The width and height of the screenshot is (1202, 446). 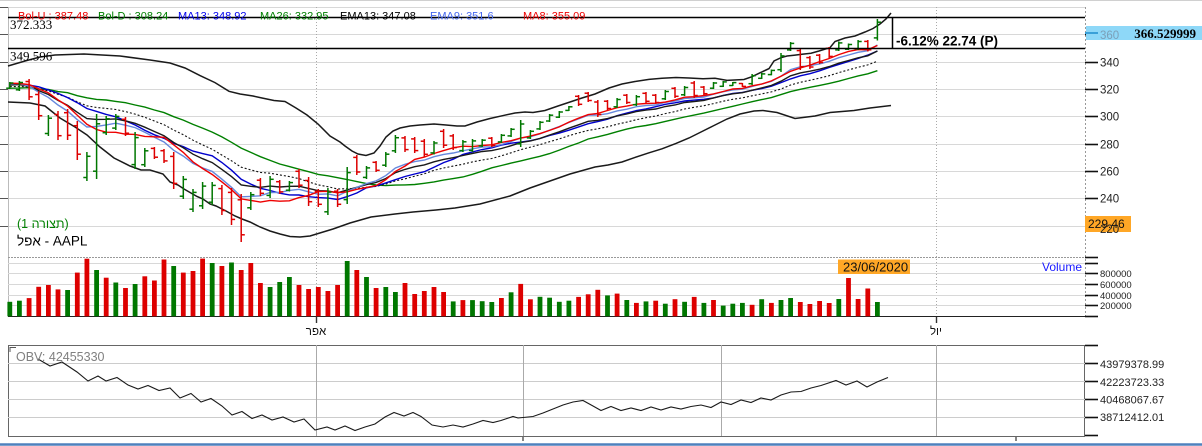 What do you see at coordinates (1109, 36) in the screenshot?
I see `svg-text: 360` at bounding box center [1109, 36].